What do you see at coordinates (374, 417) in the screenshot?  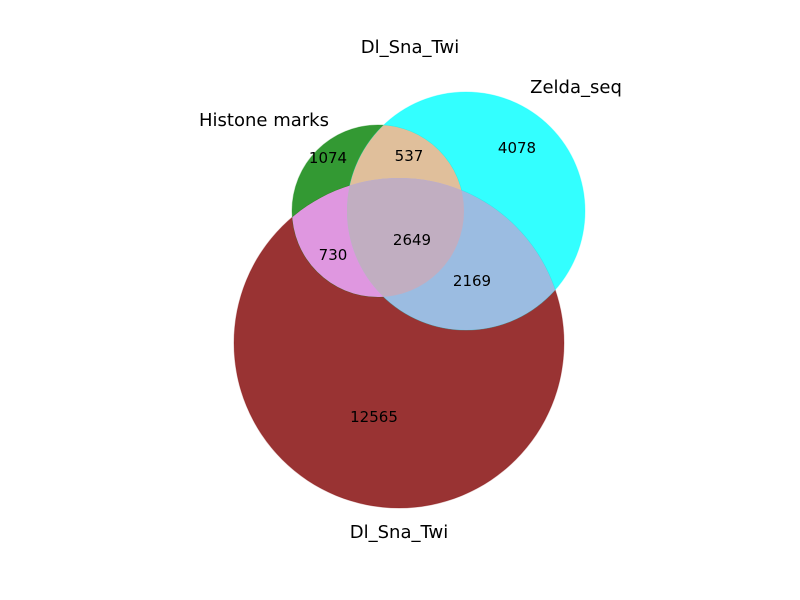 I see `region-count-dst-only: 12565` at bounding box center [374, 417].